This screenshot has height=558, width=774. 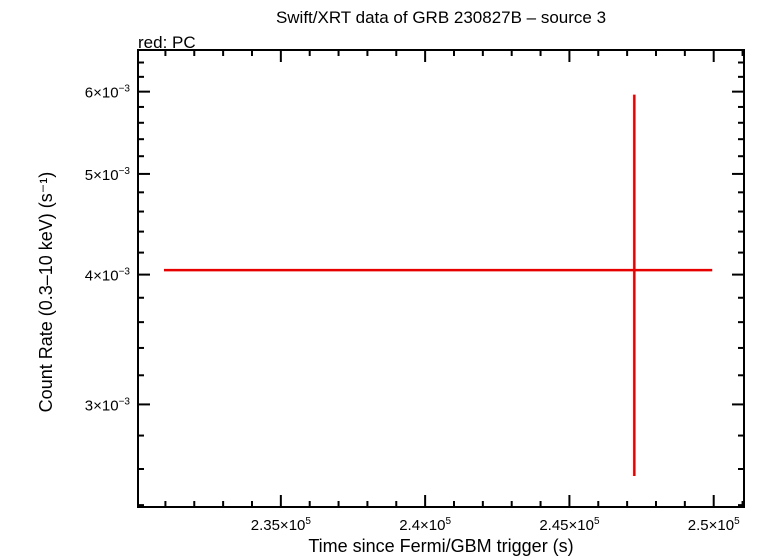 What do you see at coordinates (167, 42) in the screenshot?
I see `chart-subtitle: red: PC` at bounding box center [167, 42].